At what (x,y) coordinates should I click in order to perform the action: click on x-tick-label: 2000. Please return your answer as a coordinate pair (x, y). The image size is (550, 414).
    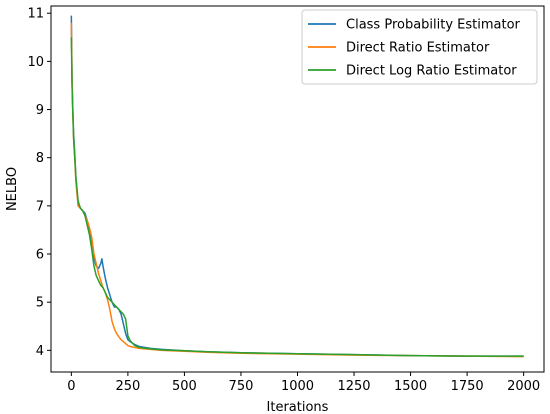
    Looking at the image, I should click on (523, 386).